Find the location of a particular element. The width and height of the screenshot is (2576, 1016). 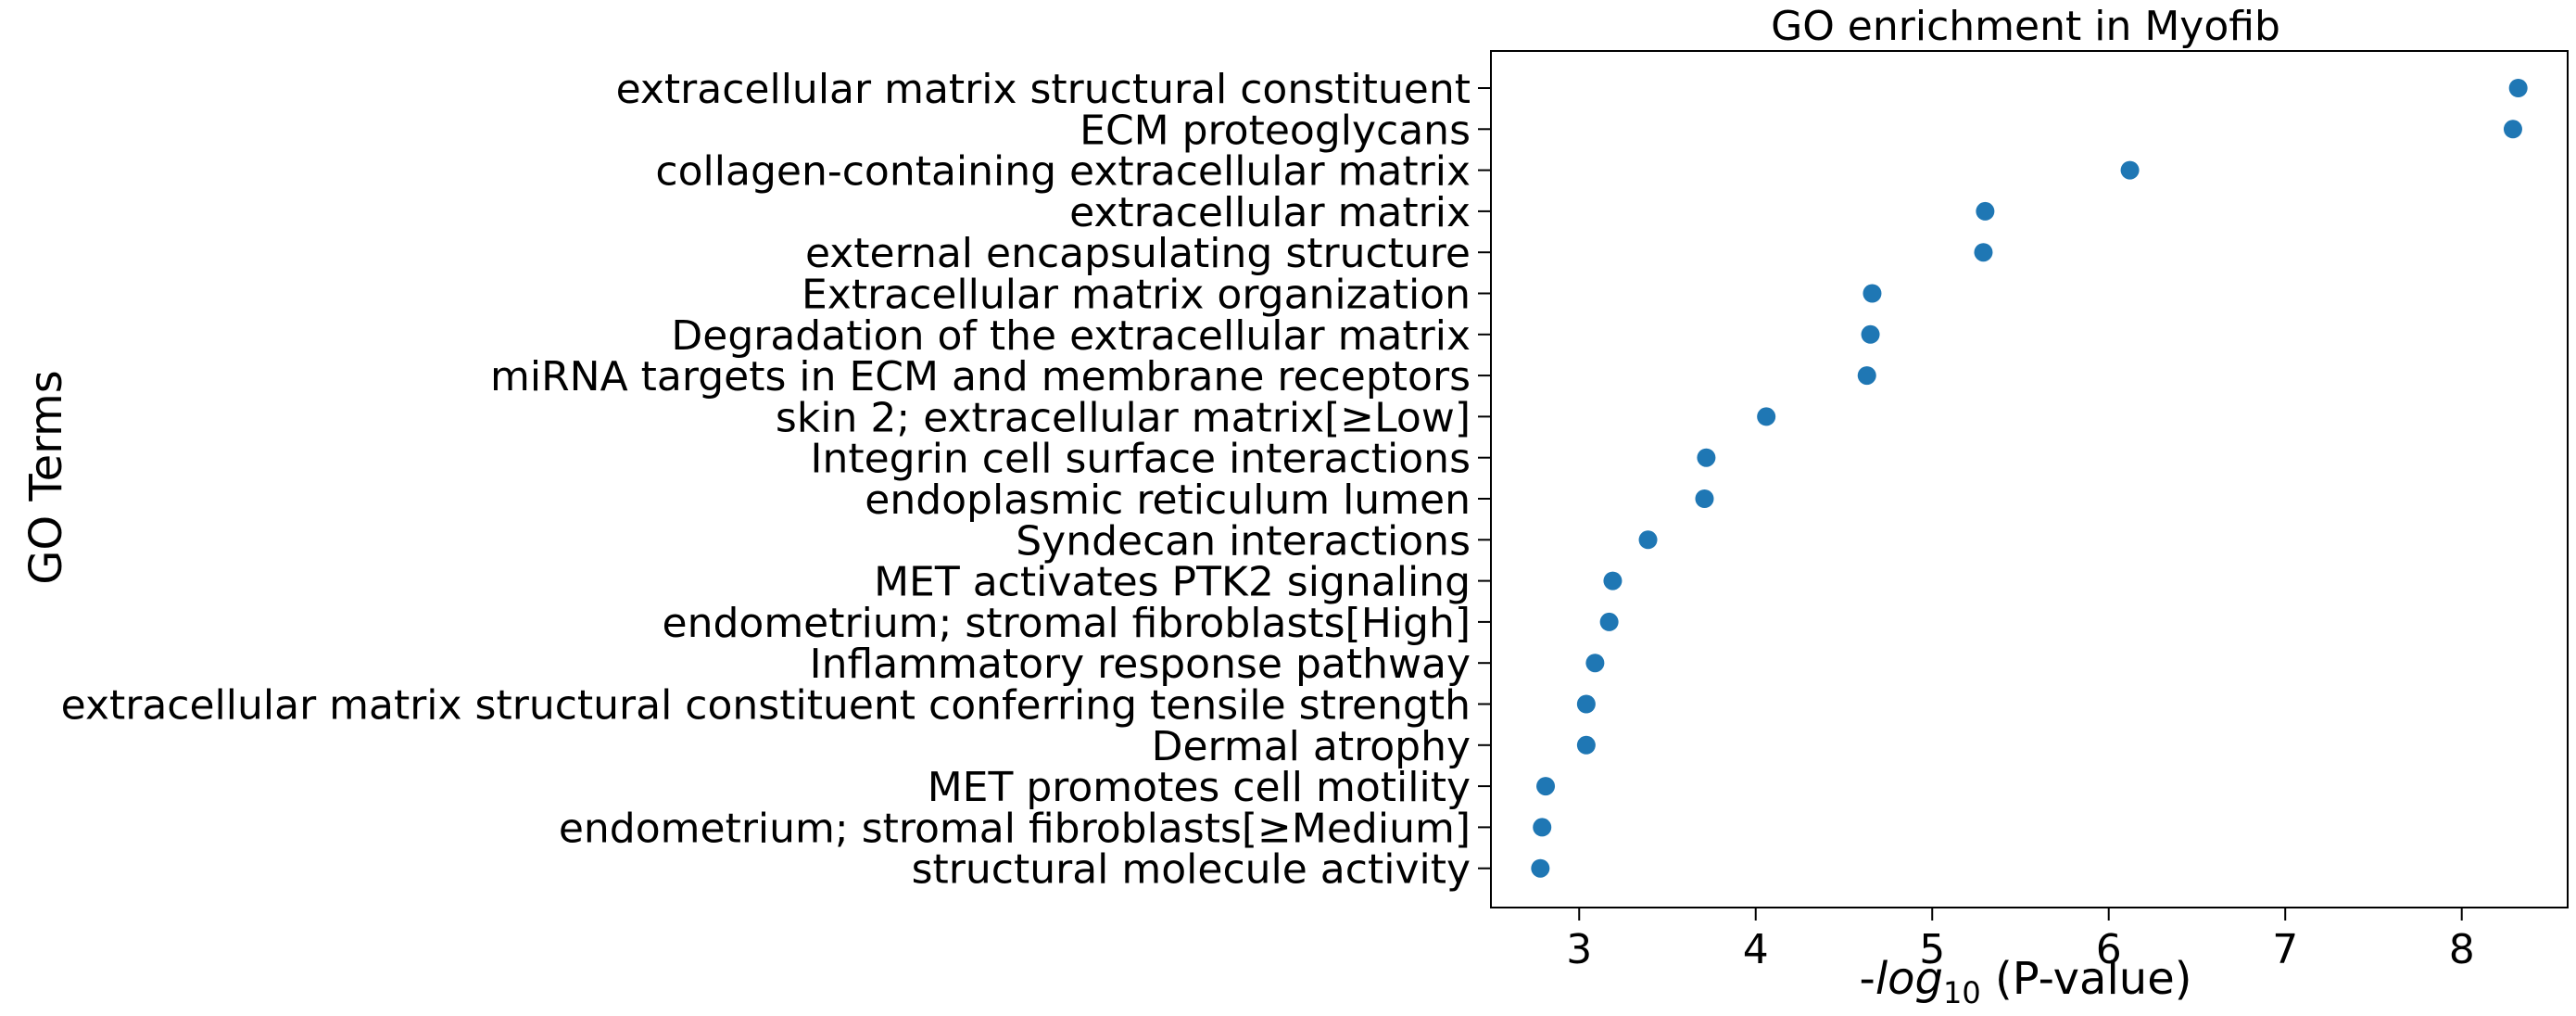

x-axis-label-log: log is located at coordinates (1909, 979).